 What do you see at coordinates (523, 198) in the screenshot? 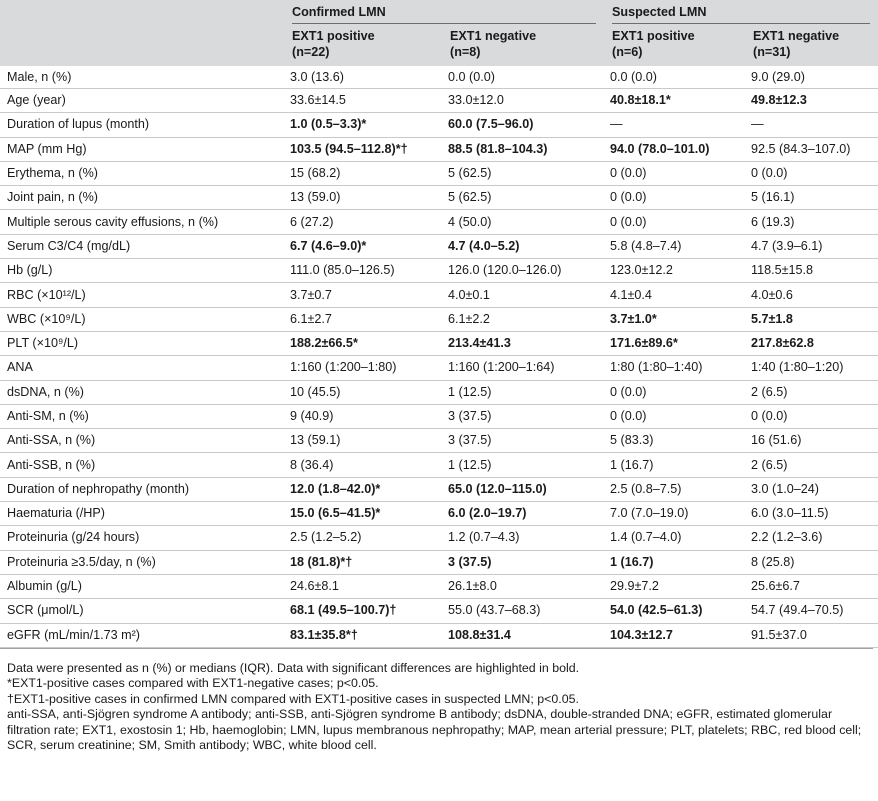
I see `table-cell: 5 (62.5)` at bounding box center [523, 198].